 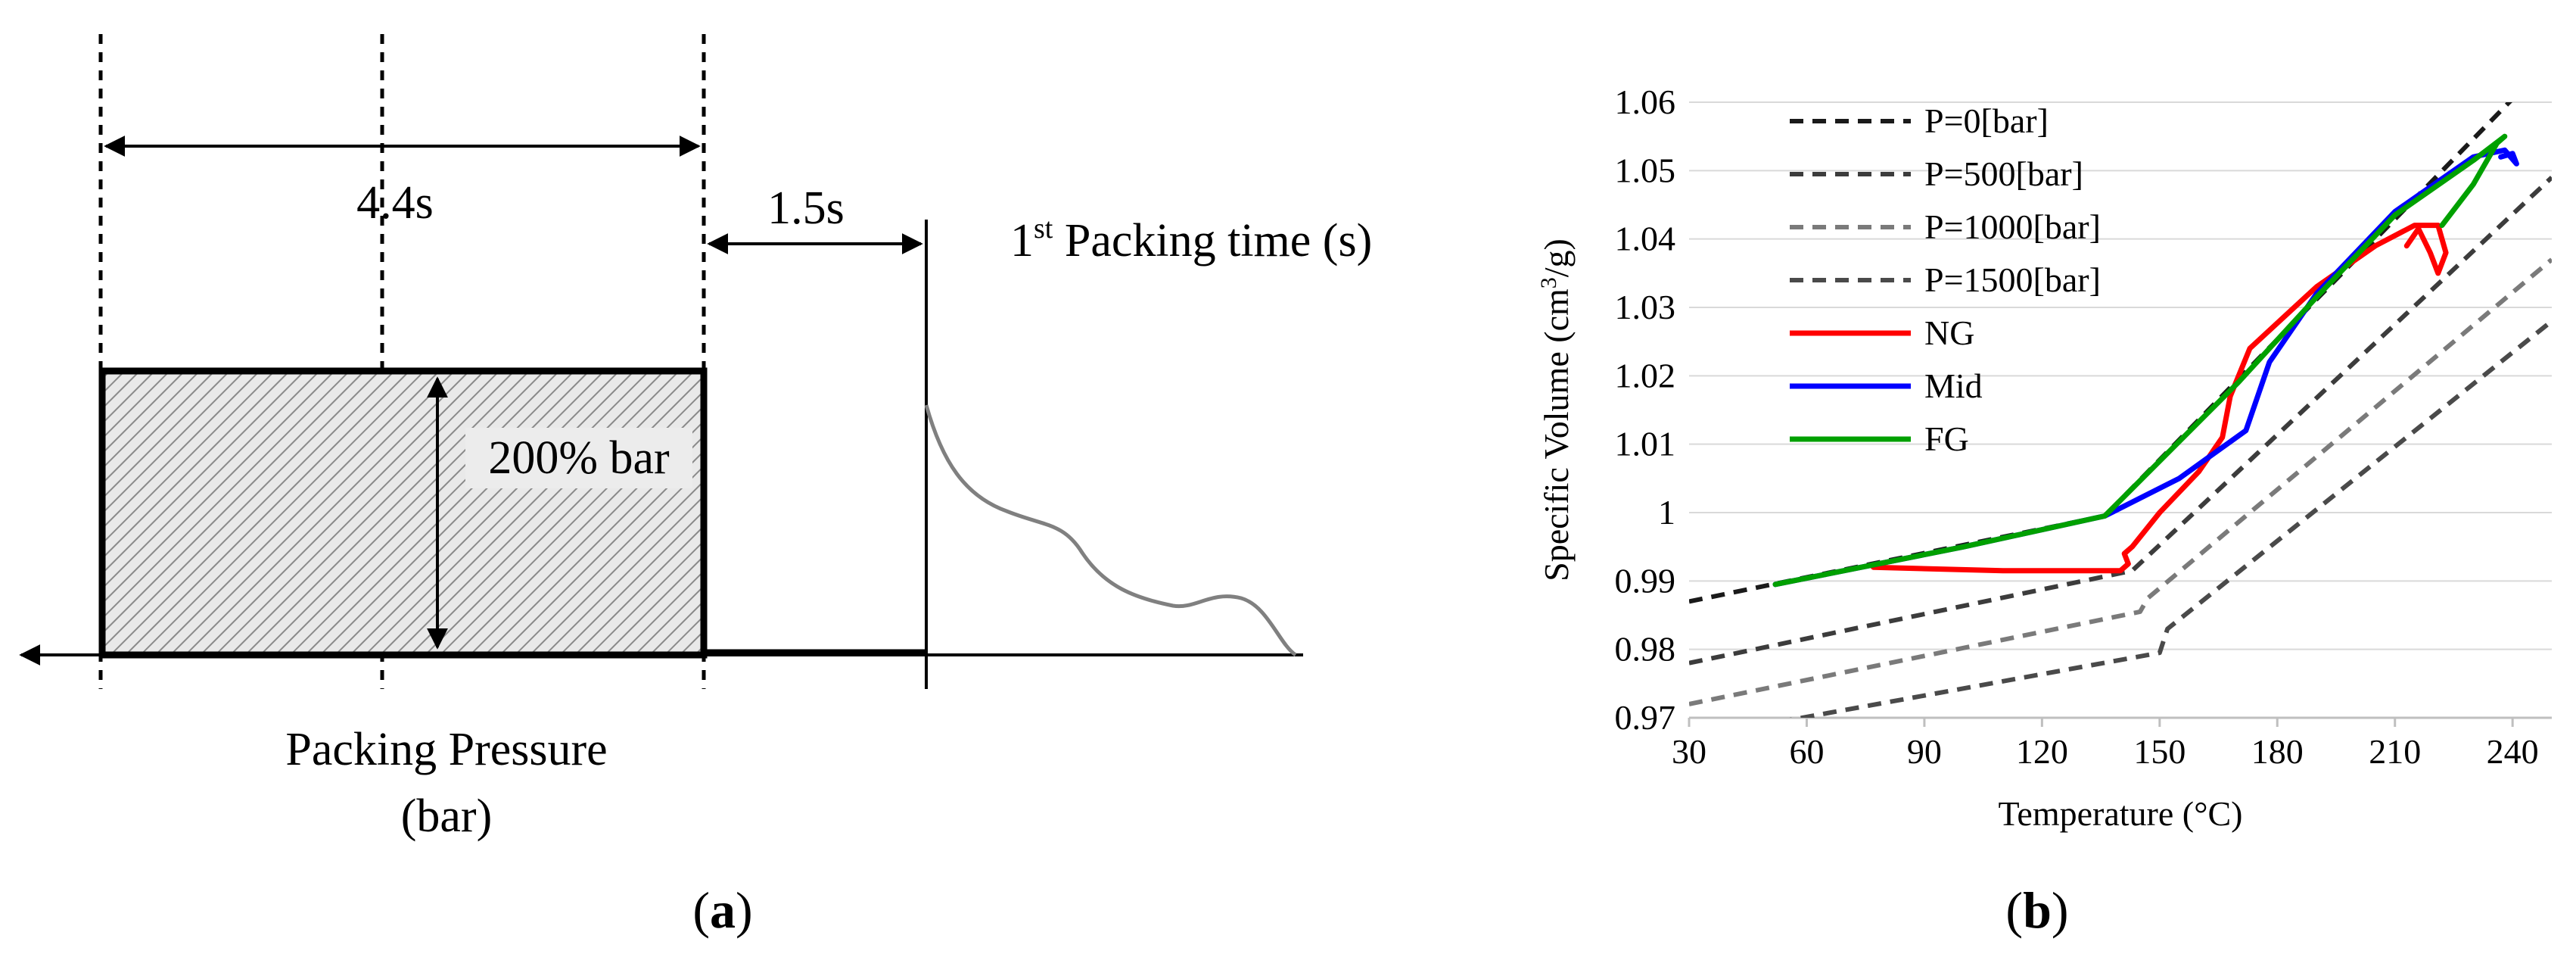 I want to click on packing-pressure-box, so click(x=403, y=513).